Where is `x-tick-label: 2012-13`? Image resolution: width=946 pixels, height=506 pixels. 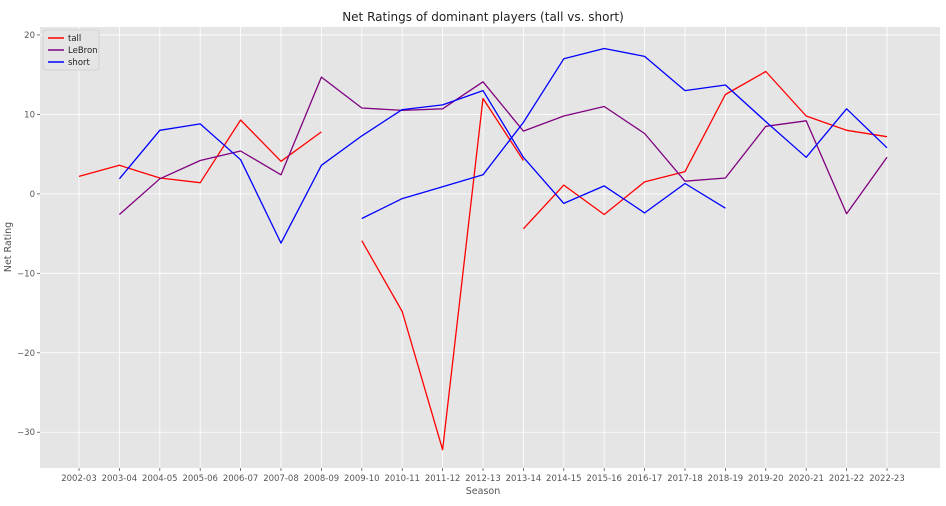 x-tick-label: 2012-13 is located at coordinates (483, 479).